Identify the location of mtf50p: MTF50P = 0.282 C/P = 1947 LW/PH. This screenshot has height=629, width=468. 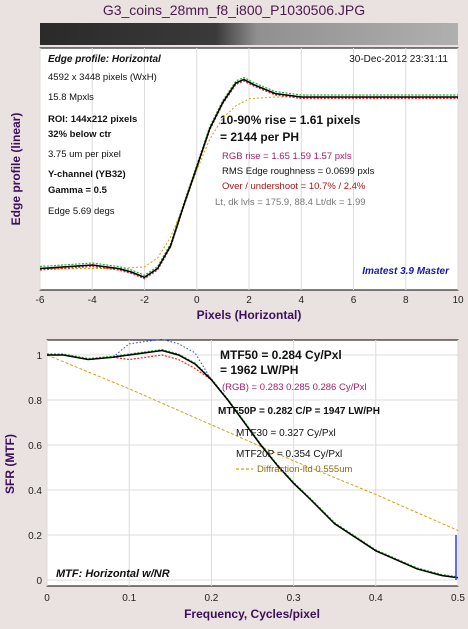
(299, 411).